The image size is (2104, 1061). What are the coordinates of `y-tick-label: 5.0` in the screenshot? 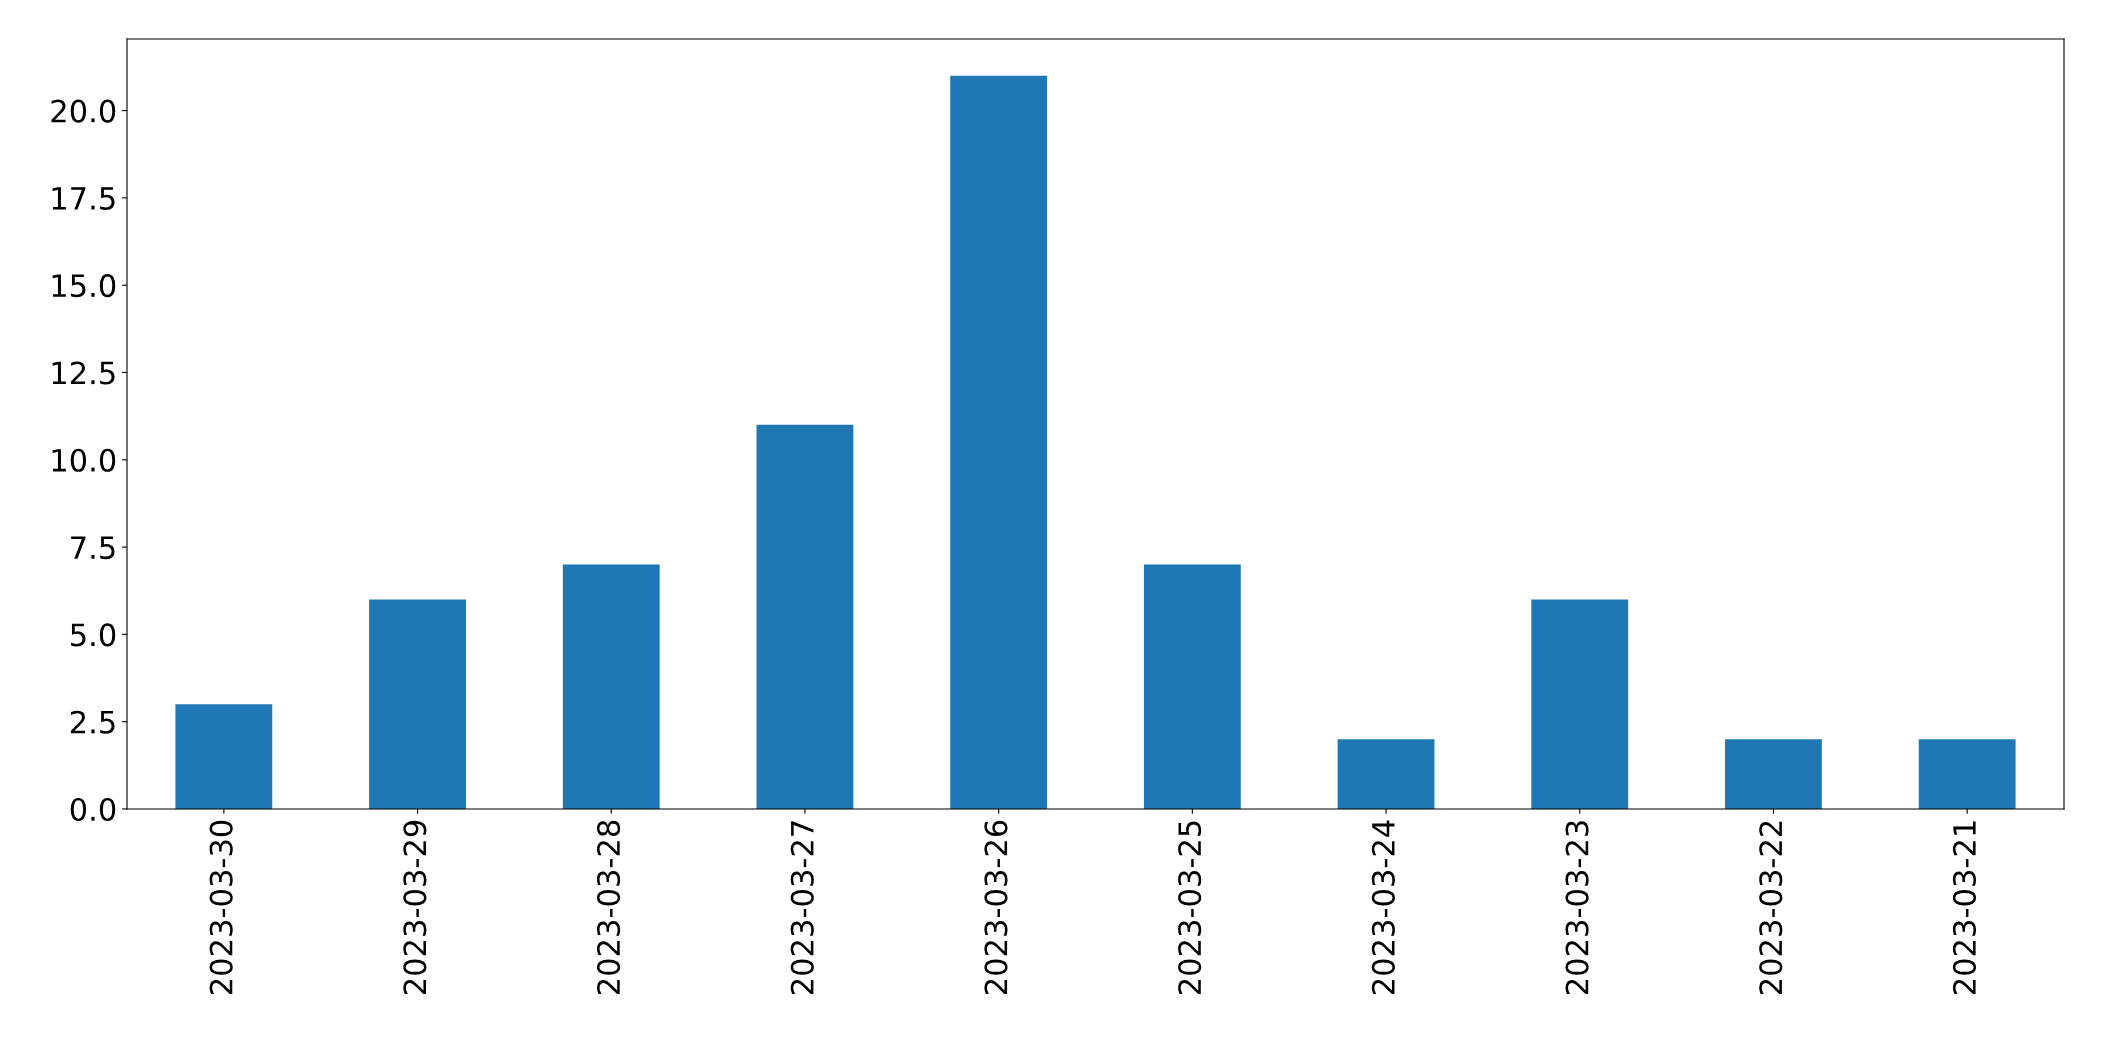 It's located at (93, 635).